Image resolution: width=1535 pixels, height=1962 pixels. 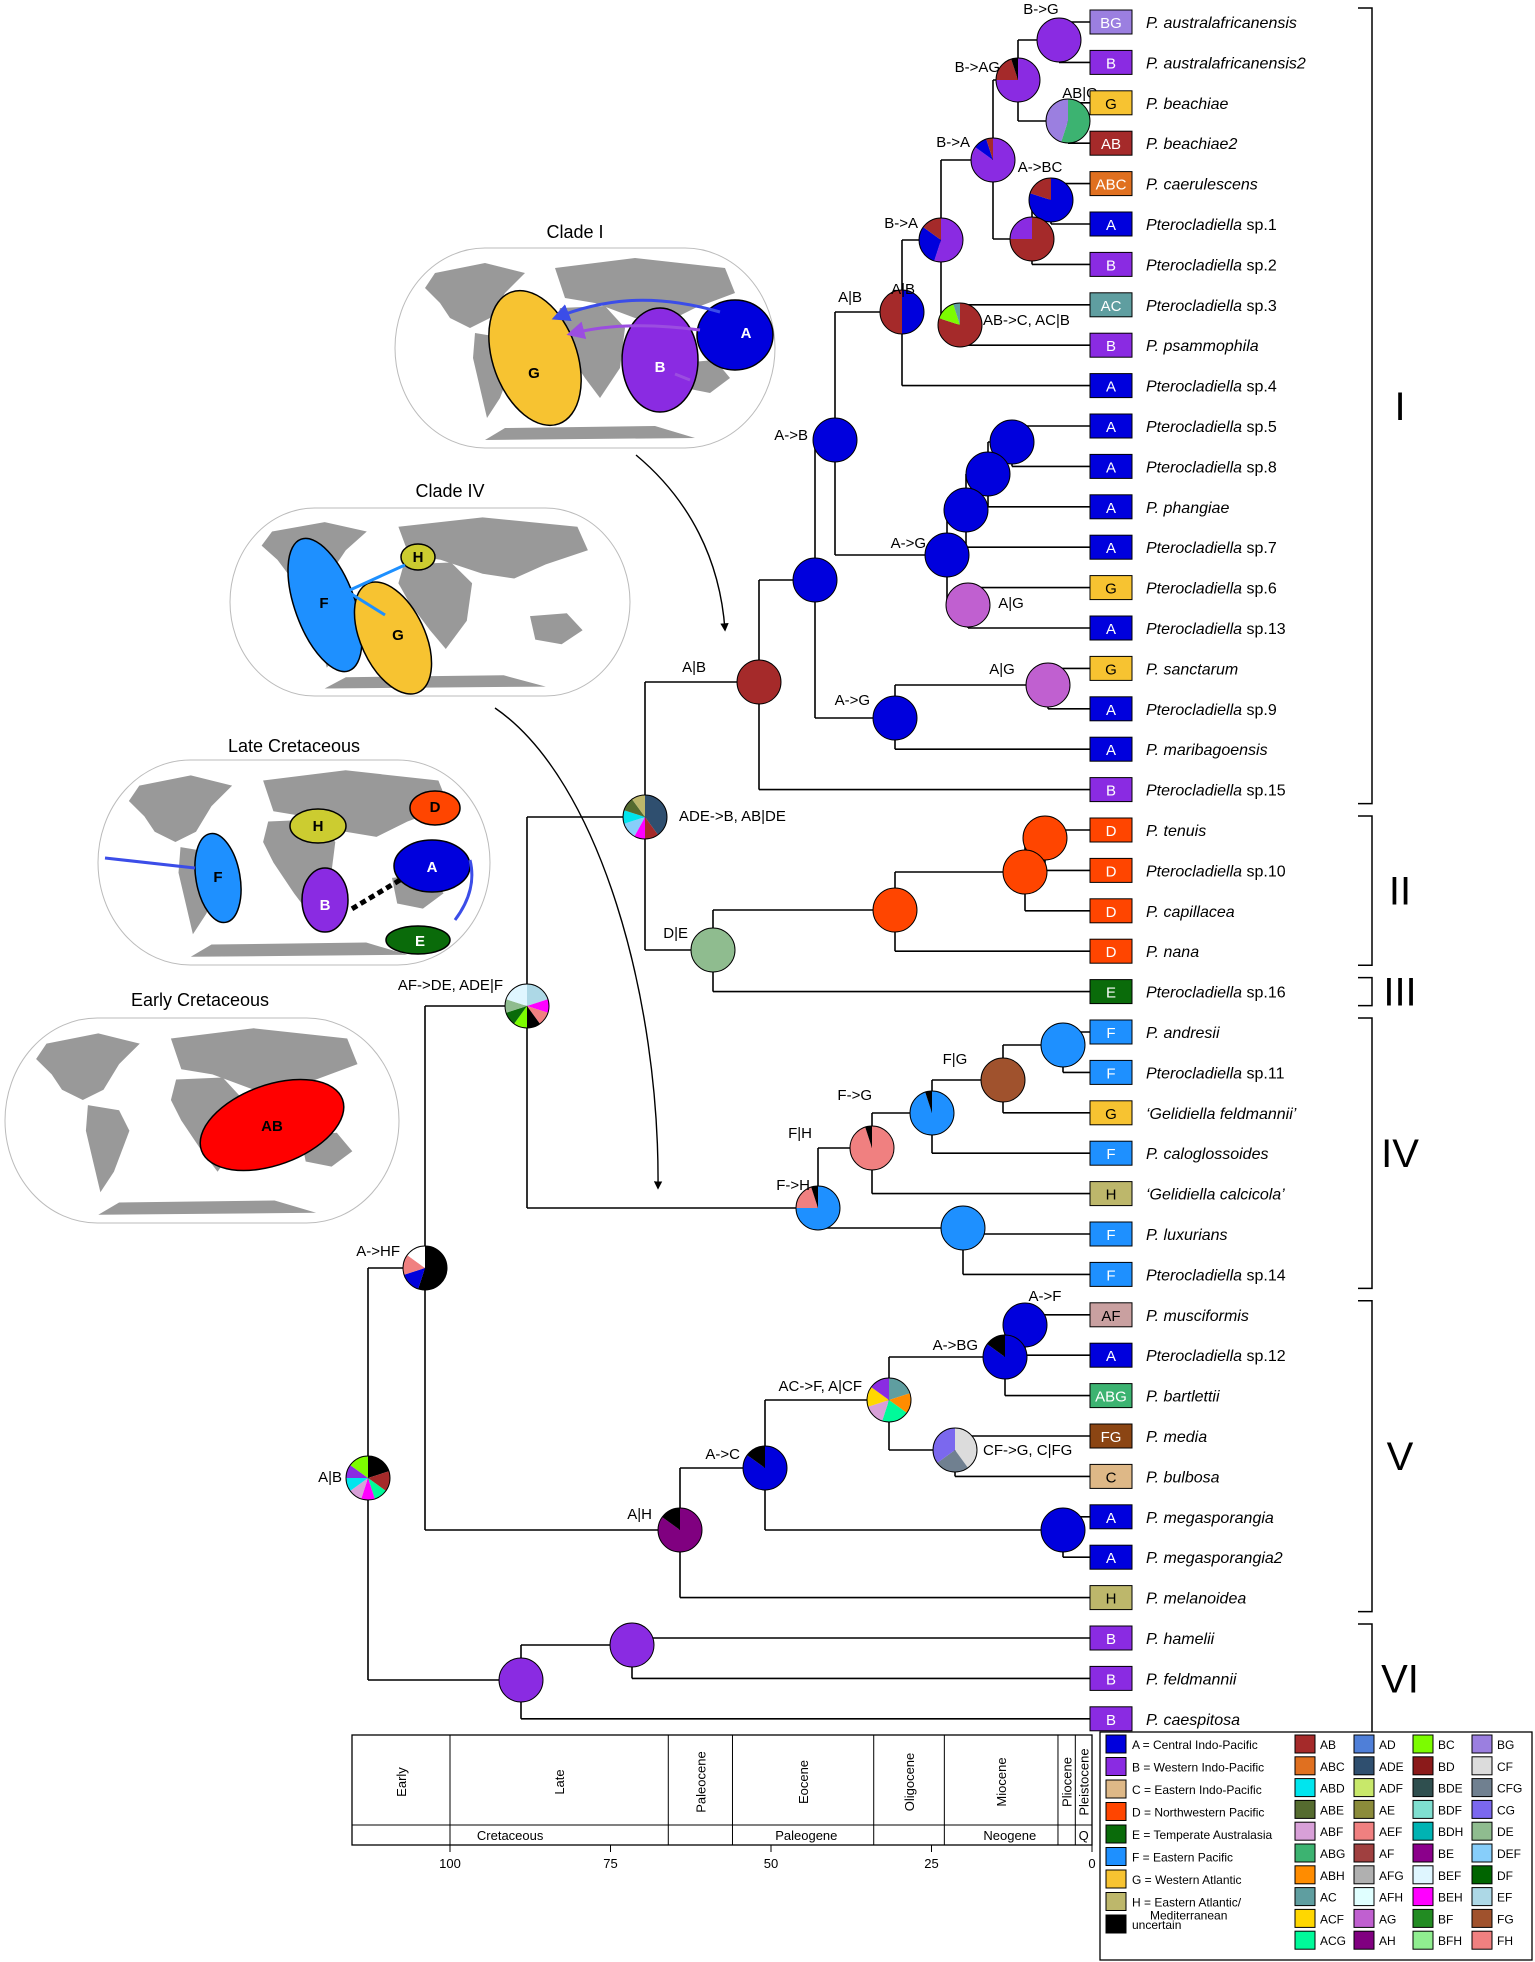 I want to click on legend-label: AD, so click(x=1387, y=1745).